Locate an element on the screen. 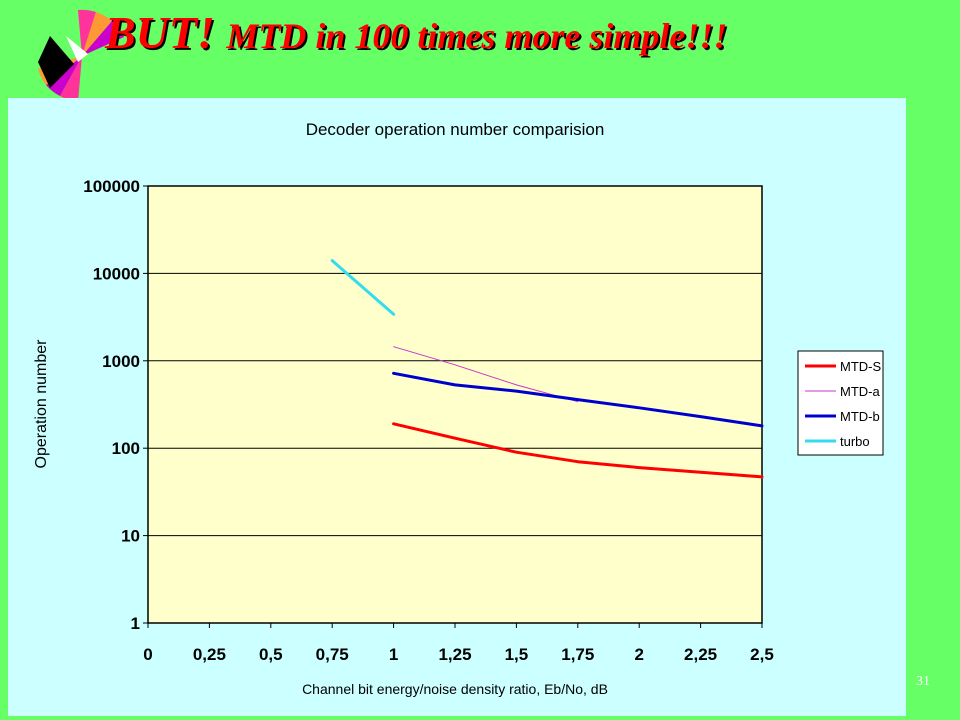 Image resolution: width=960 pixels, height=720 pixels. chart-title: Decoder operation number comparision is located at coordinates (455, 129).